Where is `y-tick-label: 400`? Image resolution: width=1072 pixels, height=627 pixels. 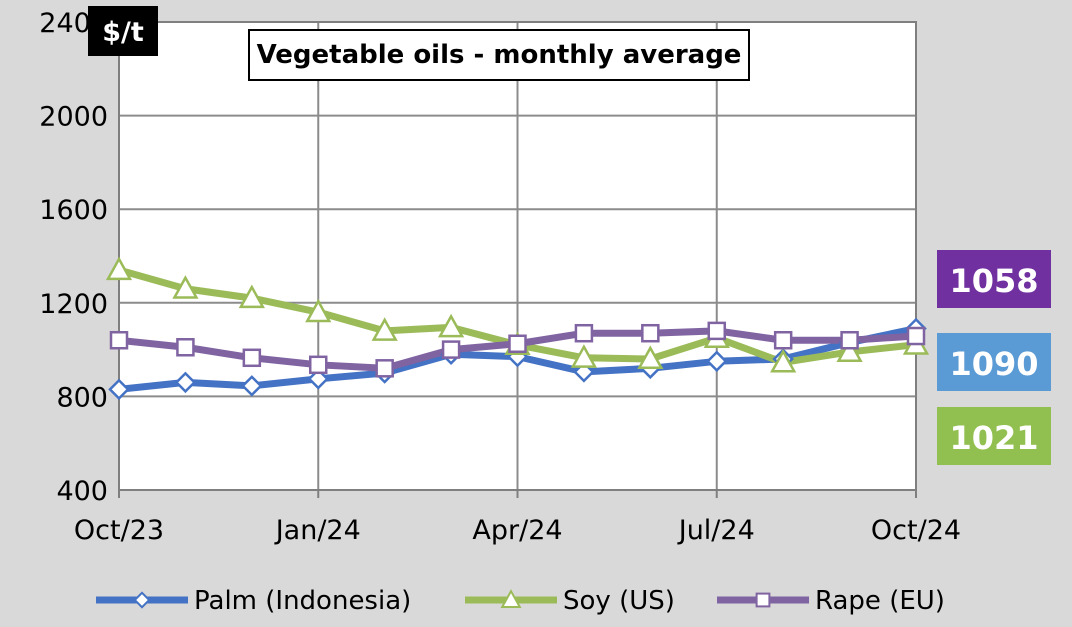 y-tick-label: 400 is located at coordinates (82, 491).